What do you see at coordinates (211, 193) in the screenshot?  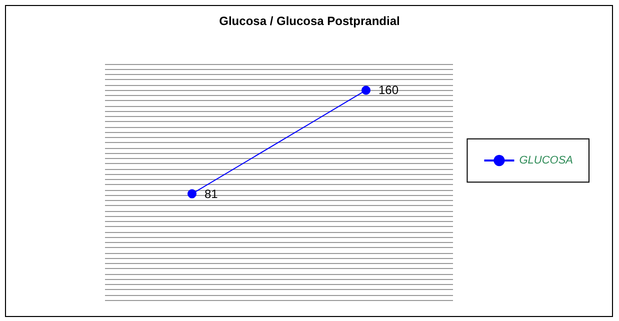 I see `data-label: 81` at bounding box center [211, 193].